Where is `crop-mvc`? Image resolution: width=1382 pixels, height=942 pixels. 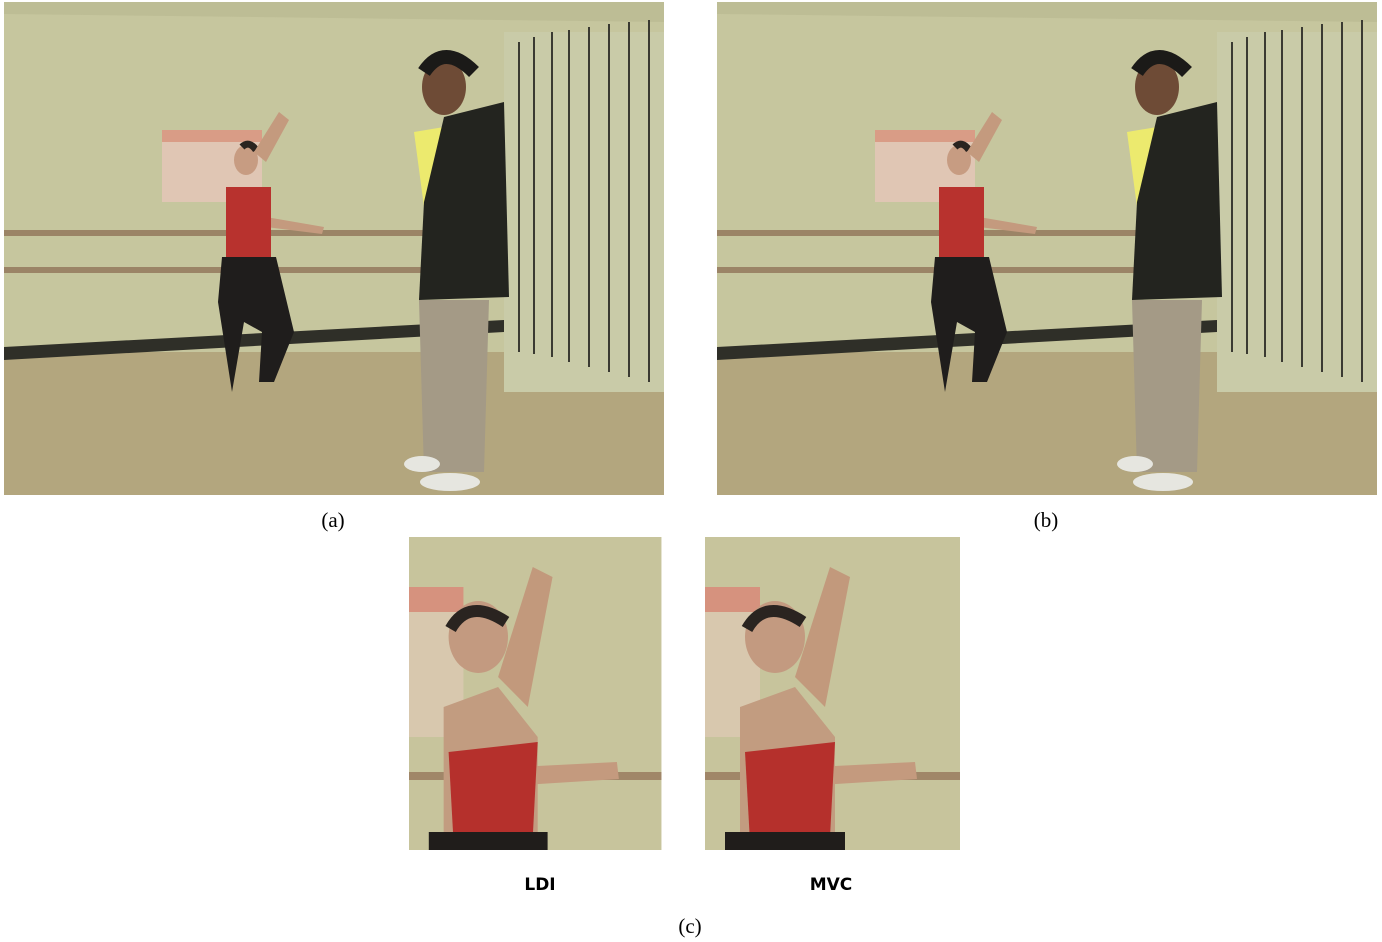 crop-mvc is located at coordinates (832, 693).